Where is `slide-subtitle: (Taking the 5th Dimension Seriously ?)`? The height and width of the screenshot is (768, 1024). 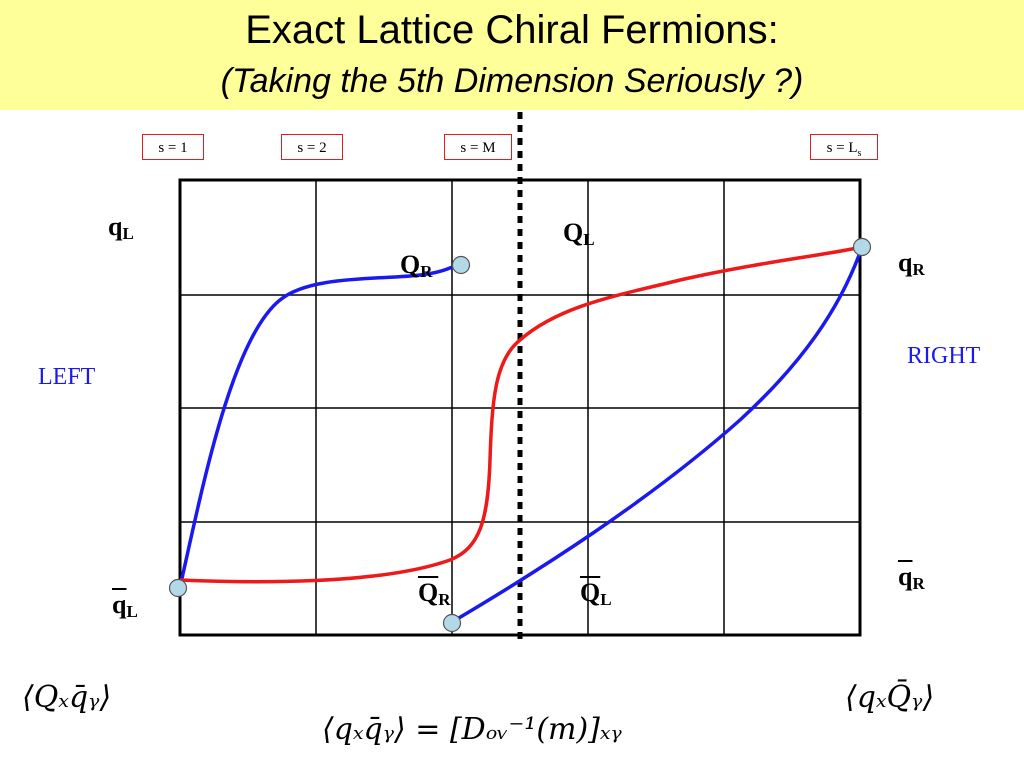 slide-subtitle: (Taking the 5th Dimension Seriously ?) is located at coordinates (512, 81).